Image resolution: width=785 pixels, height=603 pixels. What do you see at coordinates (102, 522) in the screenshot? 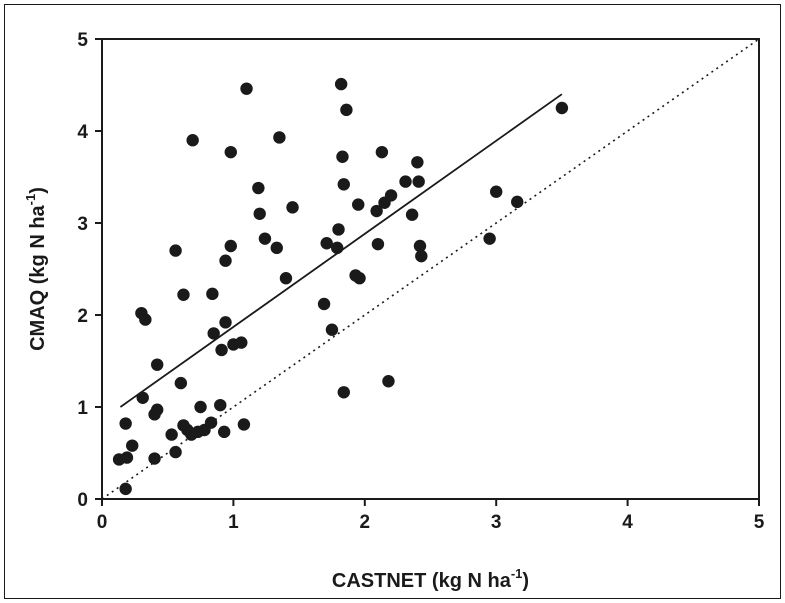
I see `x-tick-label: 0` at bounding box center [102, 522].